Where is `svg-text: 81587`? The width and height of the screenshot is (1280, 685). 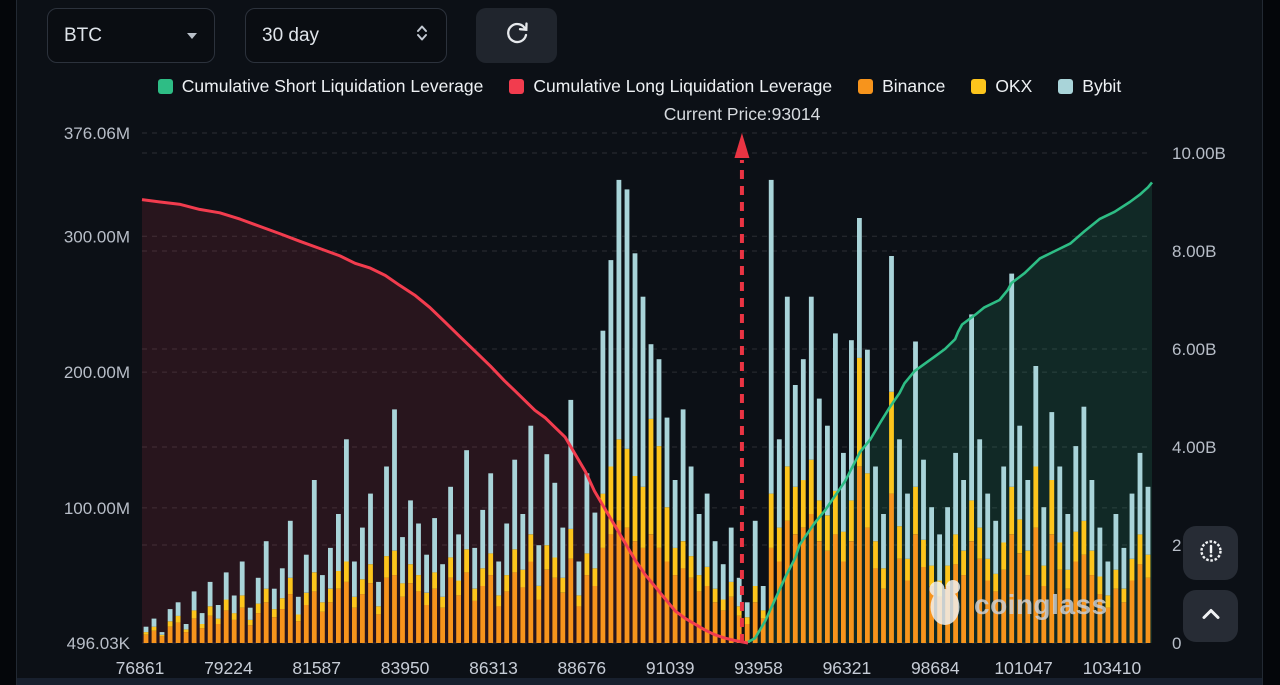 svg-text: 81587 is located at coordinates (316, 668).